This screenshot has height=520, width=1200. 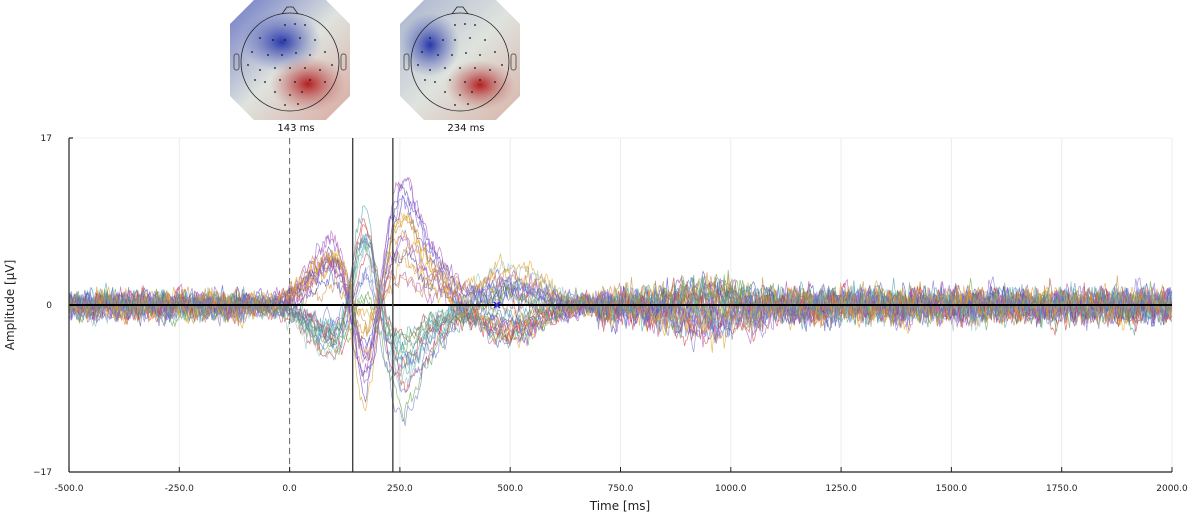 I want to click on x-axis-title: Time [ms], so click(x=620, y=506).